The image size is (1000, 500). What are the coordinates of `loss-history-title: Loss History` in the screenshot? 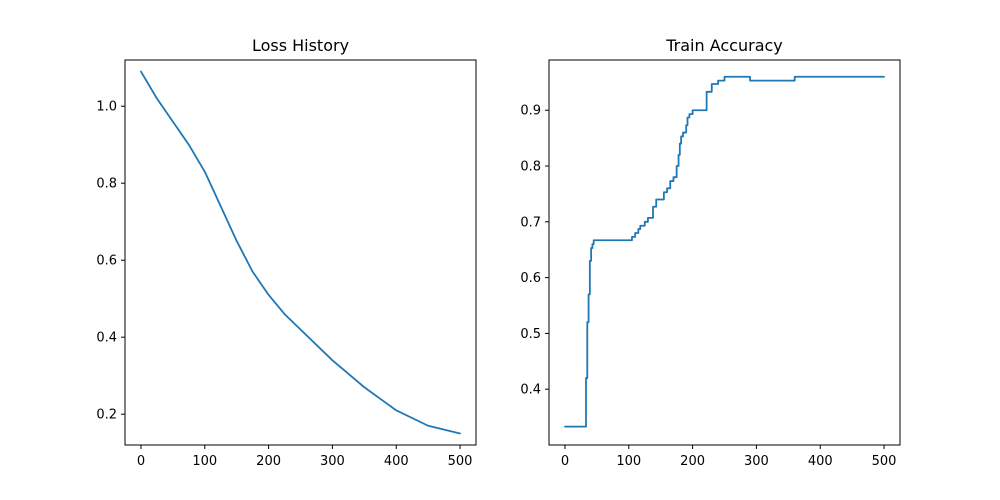 It's located at (300, 45).